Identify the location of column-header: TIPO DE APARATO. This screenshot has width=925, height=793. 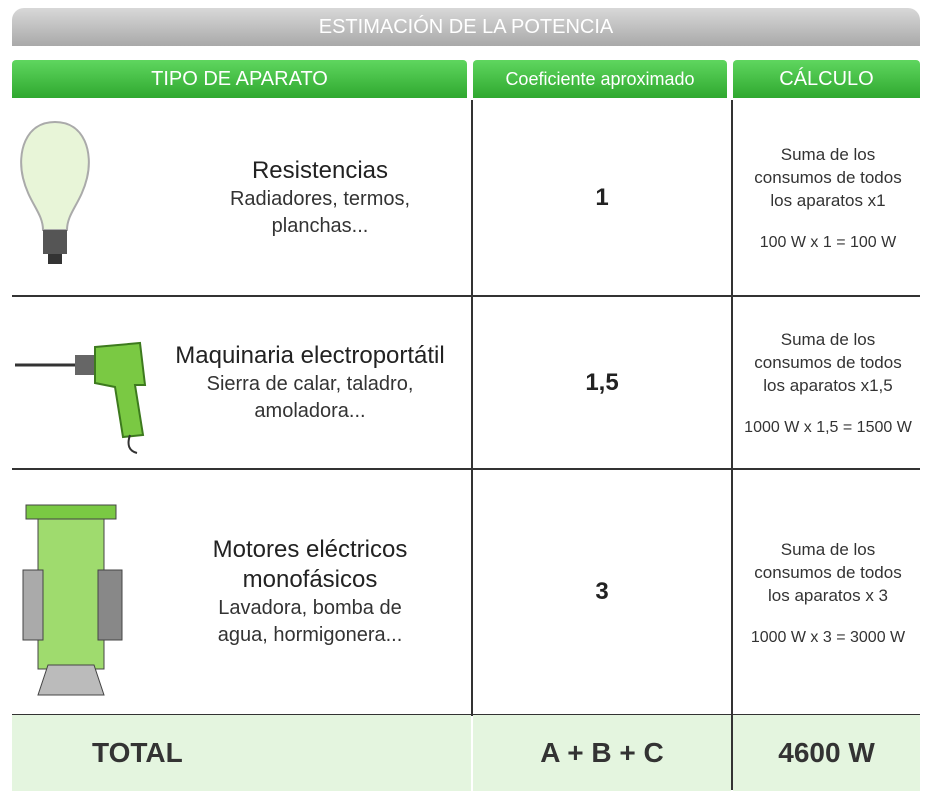
(239, 79).